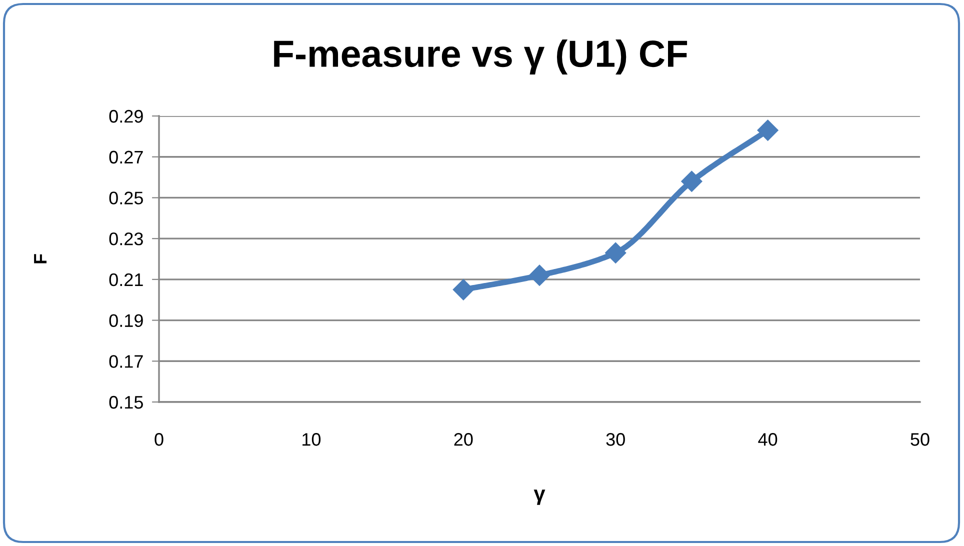 This screenshot has height=546, width=964. Describe the element at coordinates (126, 239) in the screenshot. I see `y-tick-label: 0.23` at that location.